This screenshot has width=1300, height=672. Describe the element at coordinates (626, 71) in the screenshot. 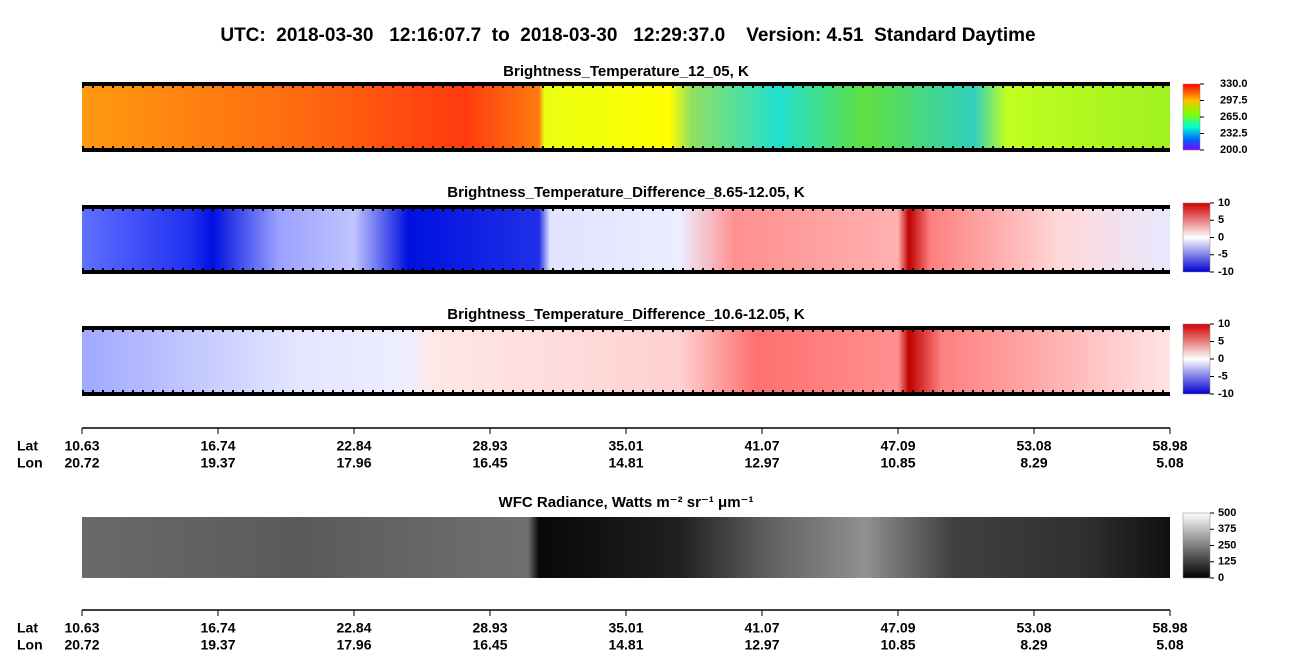

I see `panel-title: Brightness_Temperature_12_05, K` at that location.